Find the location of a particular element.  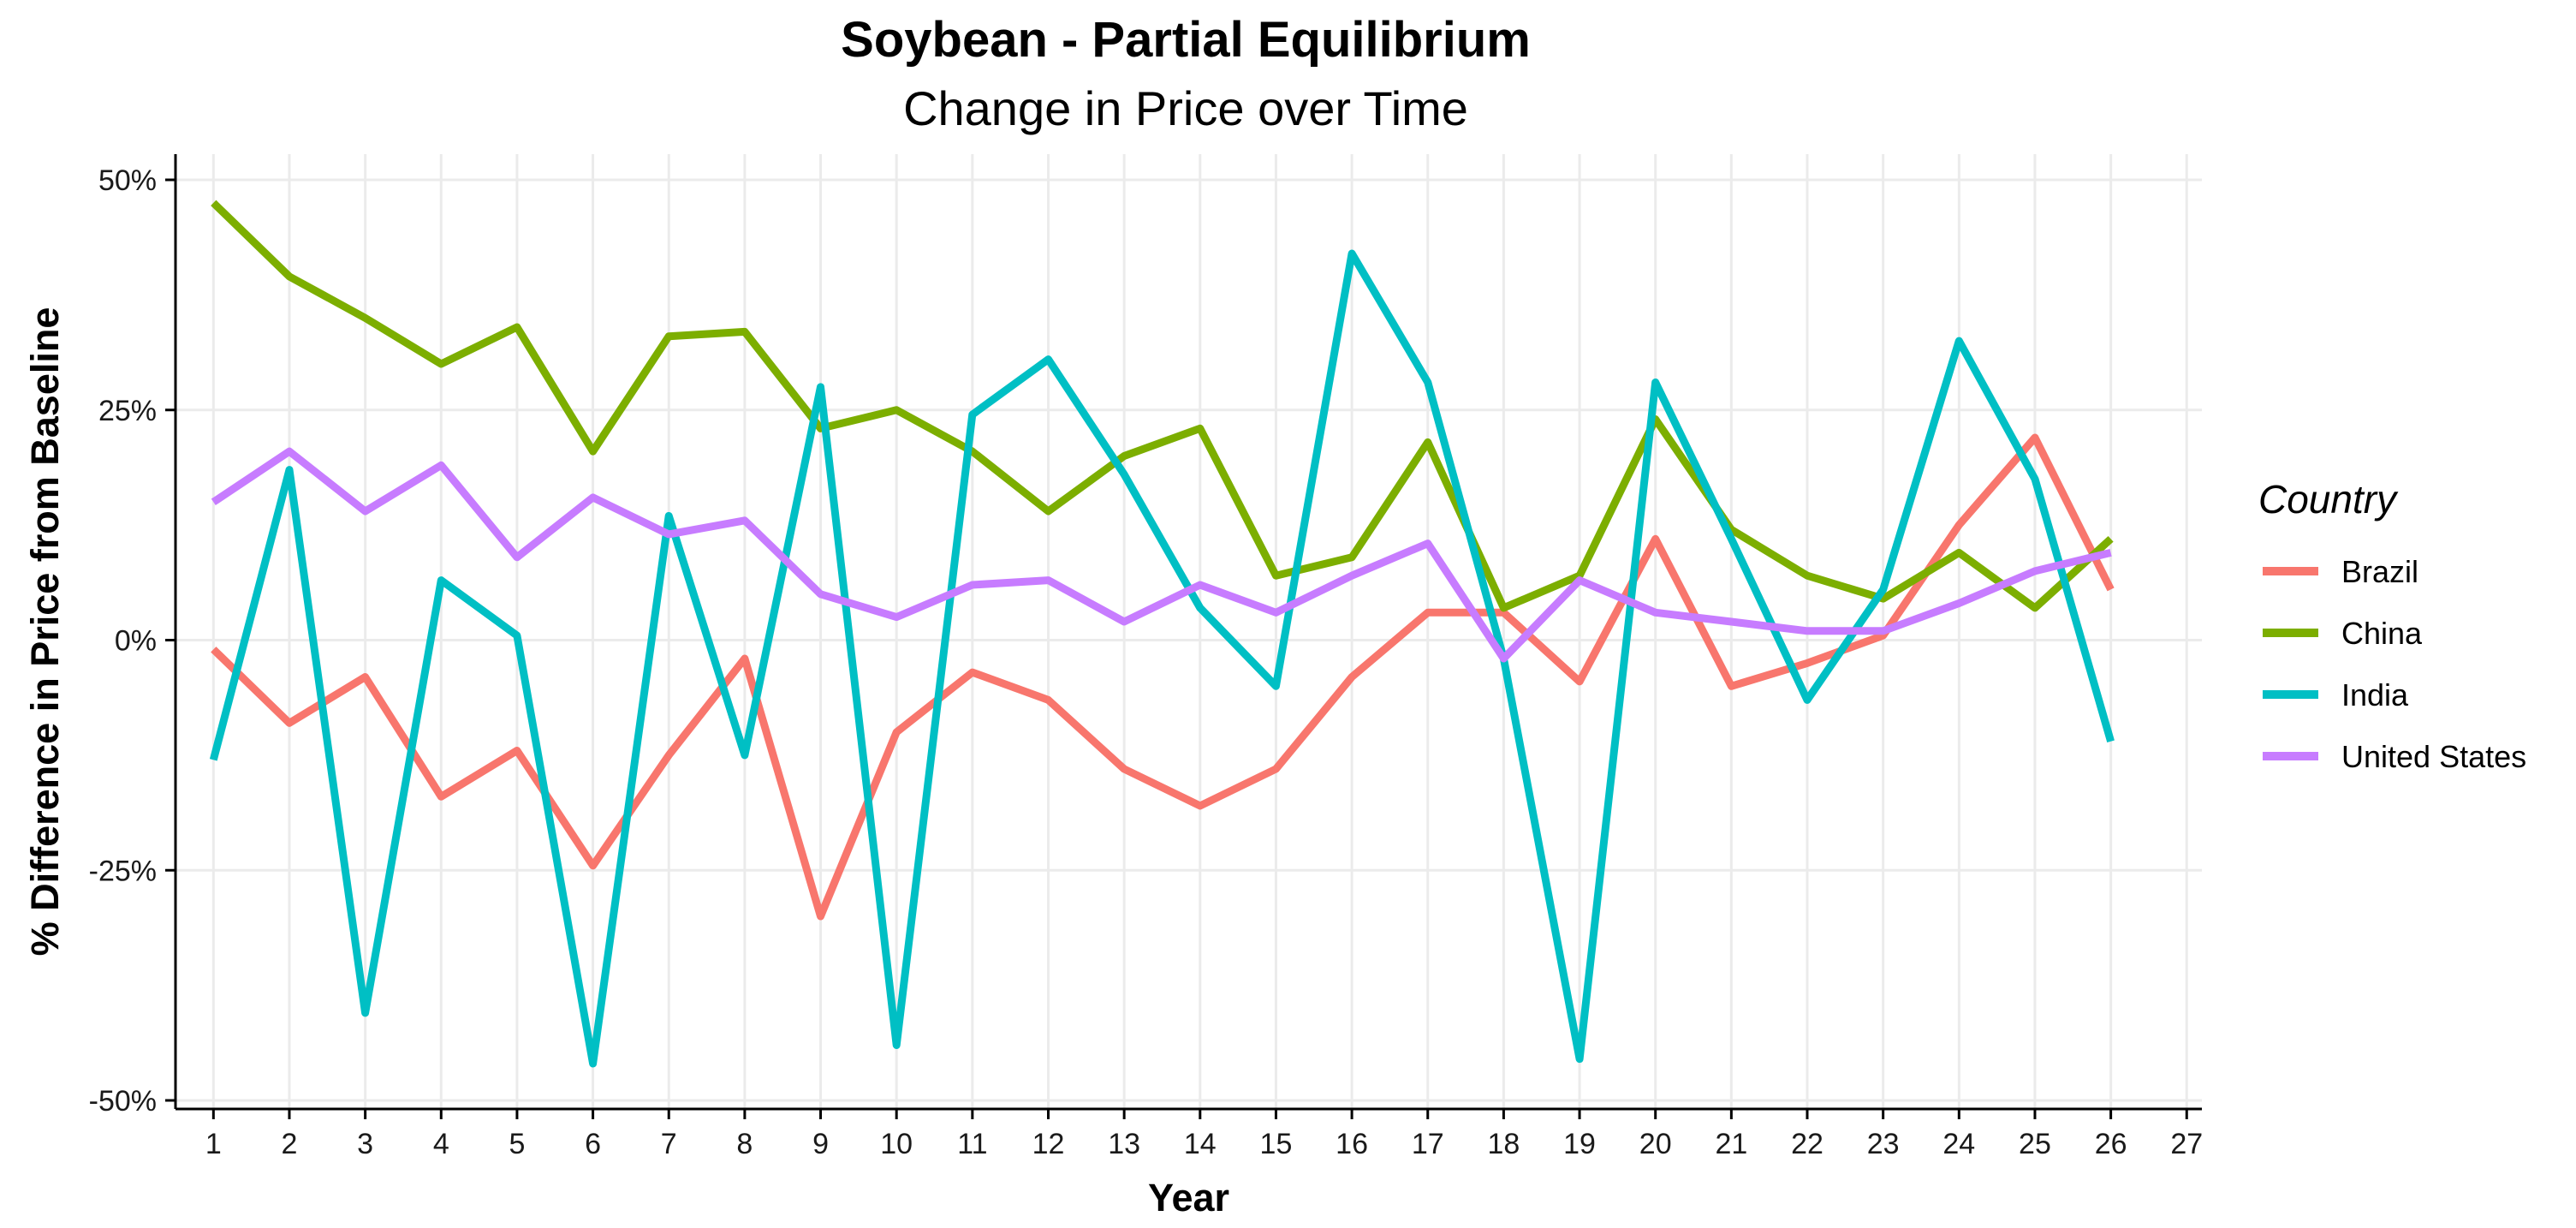

x-tick-label: 21 is located at coordinates (1731, 1144).